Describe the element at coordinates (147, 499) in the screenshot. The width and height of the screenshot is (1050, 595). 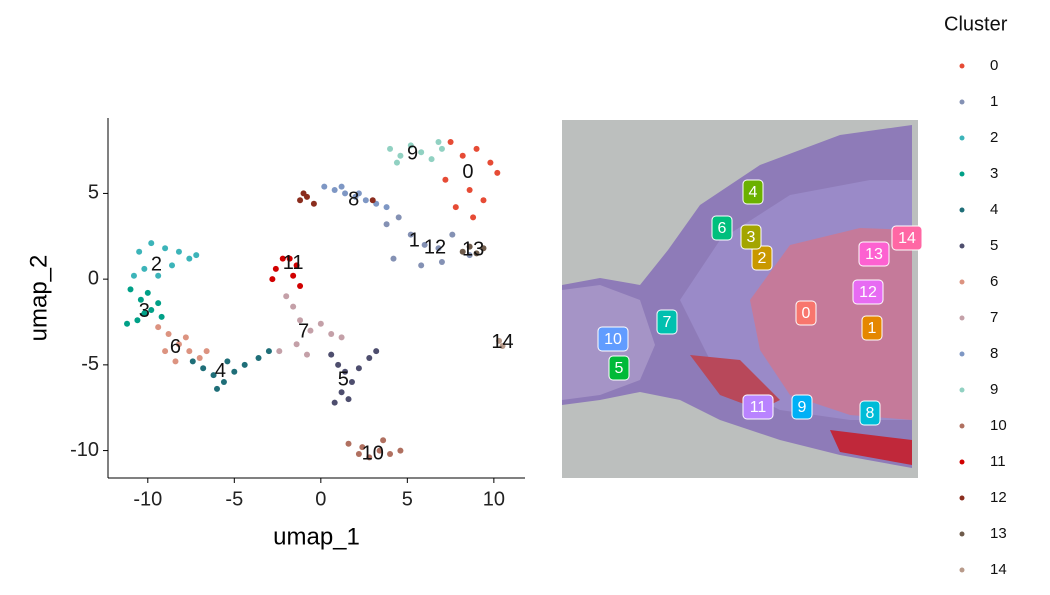
I see `x-tick-label: -10` at that location.